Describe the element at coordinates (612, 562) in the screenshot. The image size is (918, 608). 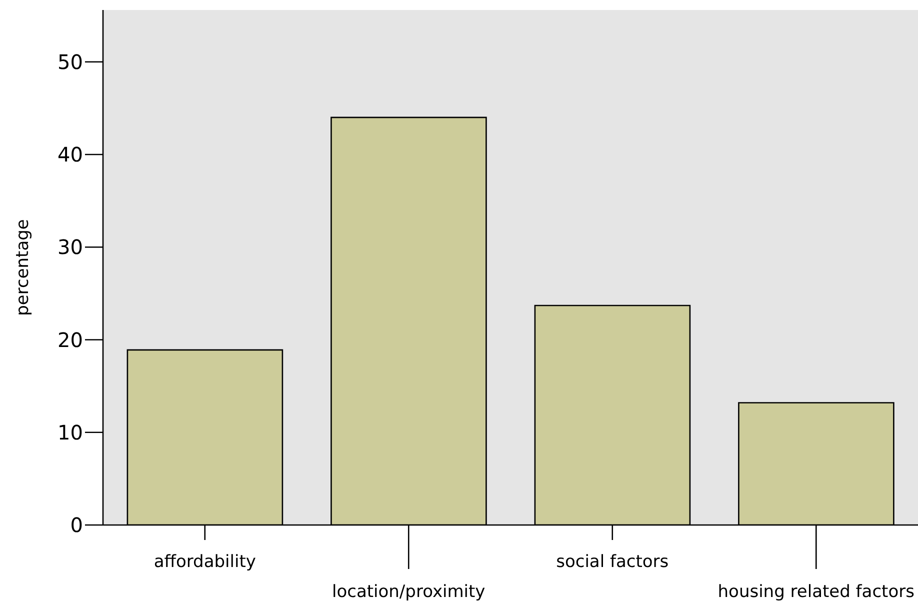
I see `x-tick-label: social factors` at that location.